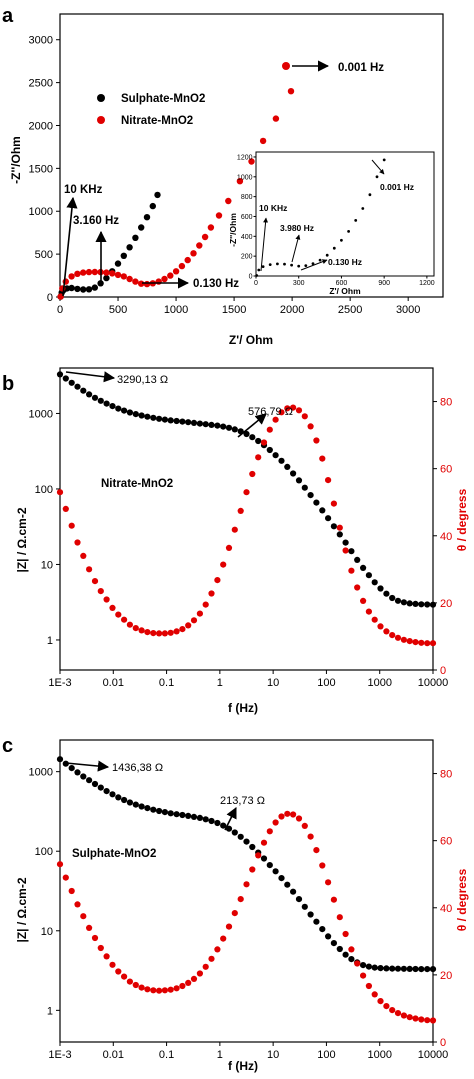 This screenshot has height=1079, width=474. I want to click on inset-ann-3980hz: 3.980 Hz, so click(297, 228).